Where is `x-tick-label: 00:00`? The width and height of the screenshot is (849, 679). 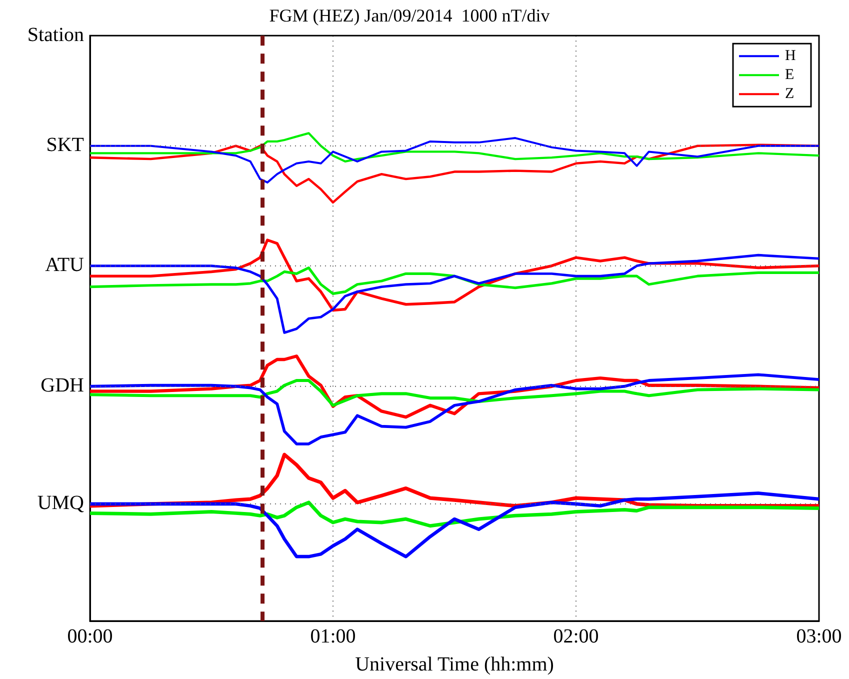 x-tick-label: 00:00 is located at coordinates (90, 636).